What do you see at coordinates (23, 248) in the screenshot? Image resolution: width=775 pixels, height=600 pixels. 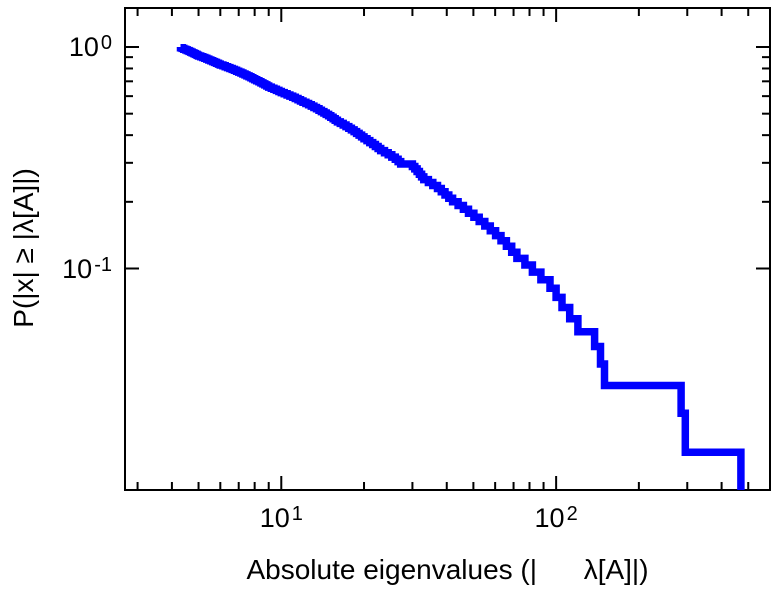 I see `y-axis-label: P(|x| ≥ |λ[A]|)` at bounding box center [23, 248].